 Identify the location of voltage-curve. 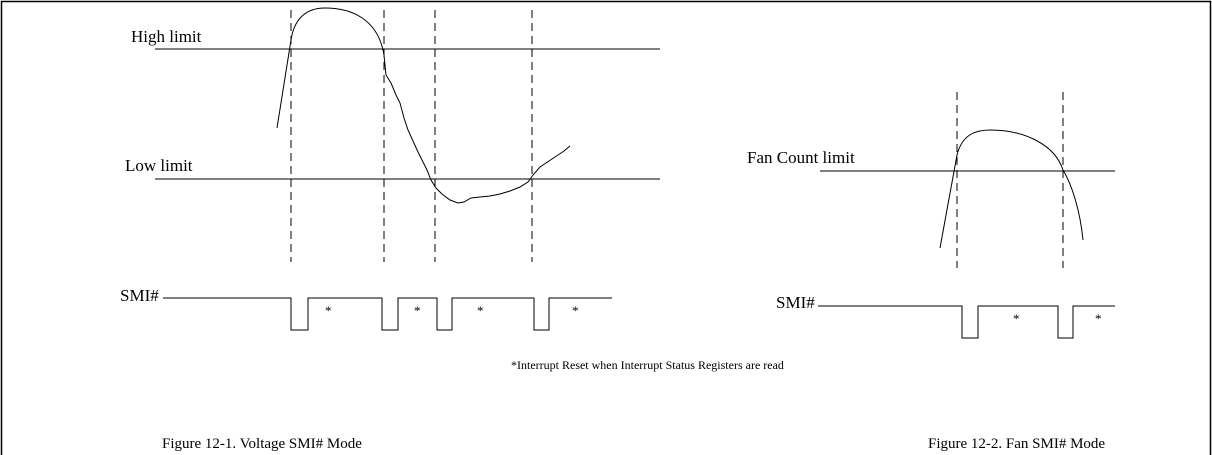
(423, 105).